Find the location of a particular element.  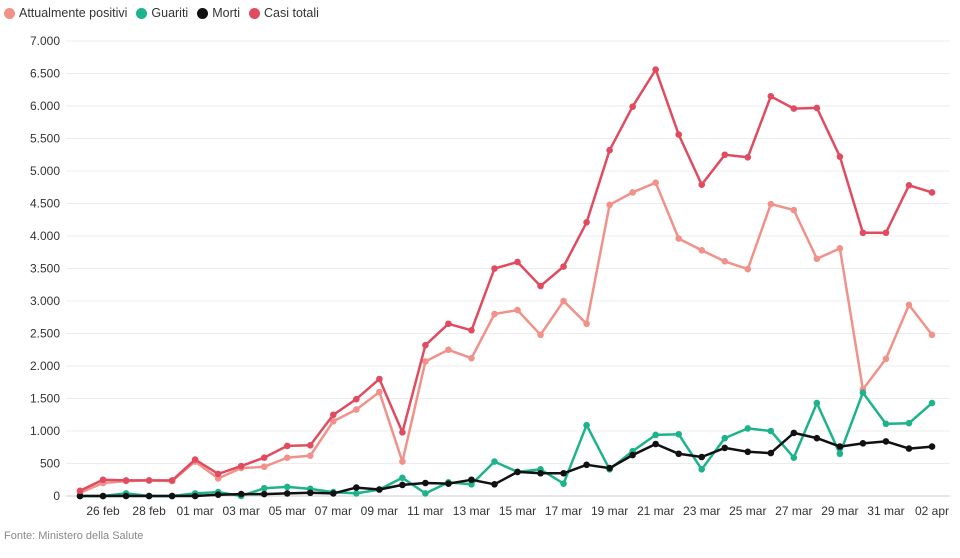

legend-label: Guariti is located at coordinates (170, 13).